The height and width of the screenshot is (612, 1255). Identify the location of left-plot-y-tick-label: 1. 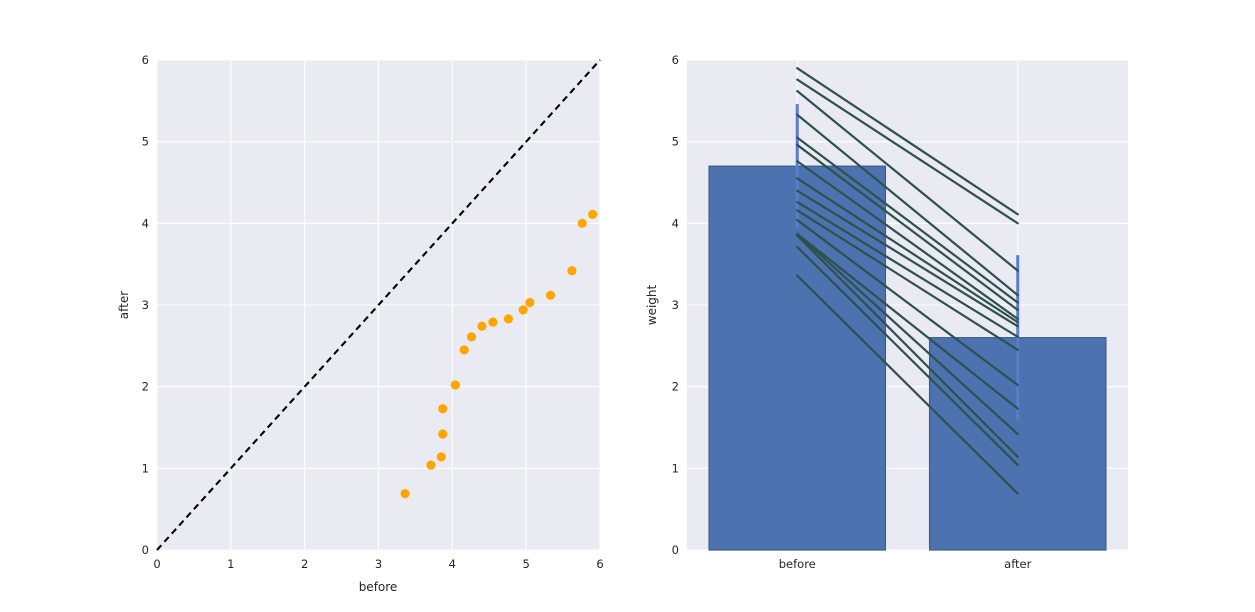
(145, 468).